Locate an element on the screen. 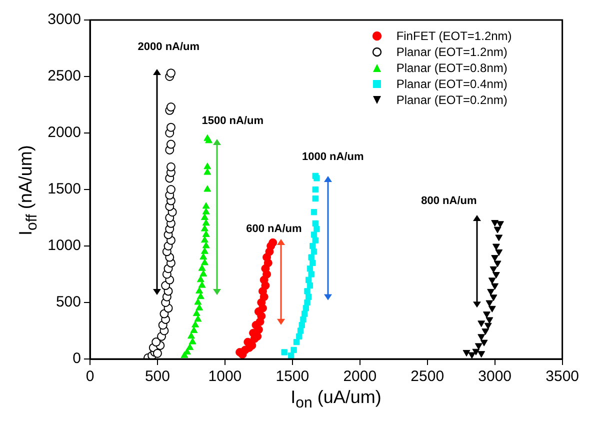 This screenshot has height=425, width=590. y-tick-label: 2500 is located at coordinates (64, 76).